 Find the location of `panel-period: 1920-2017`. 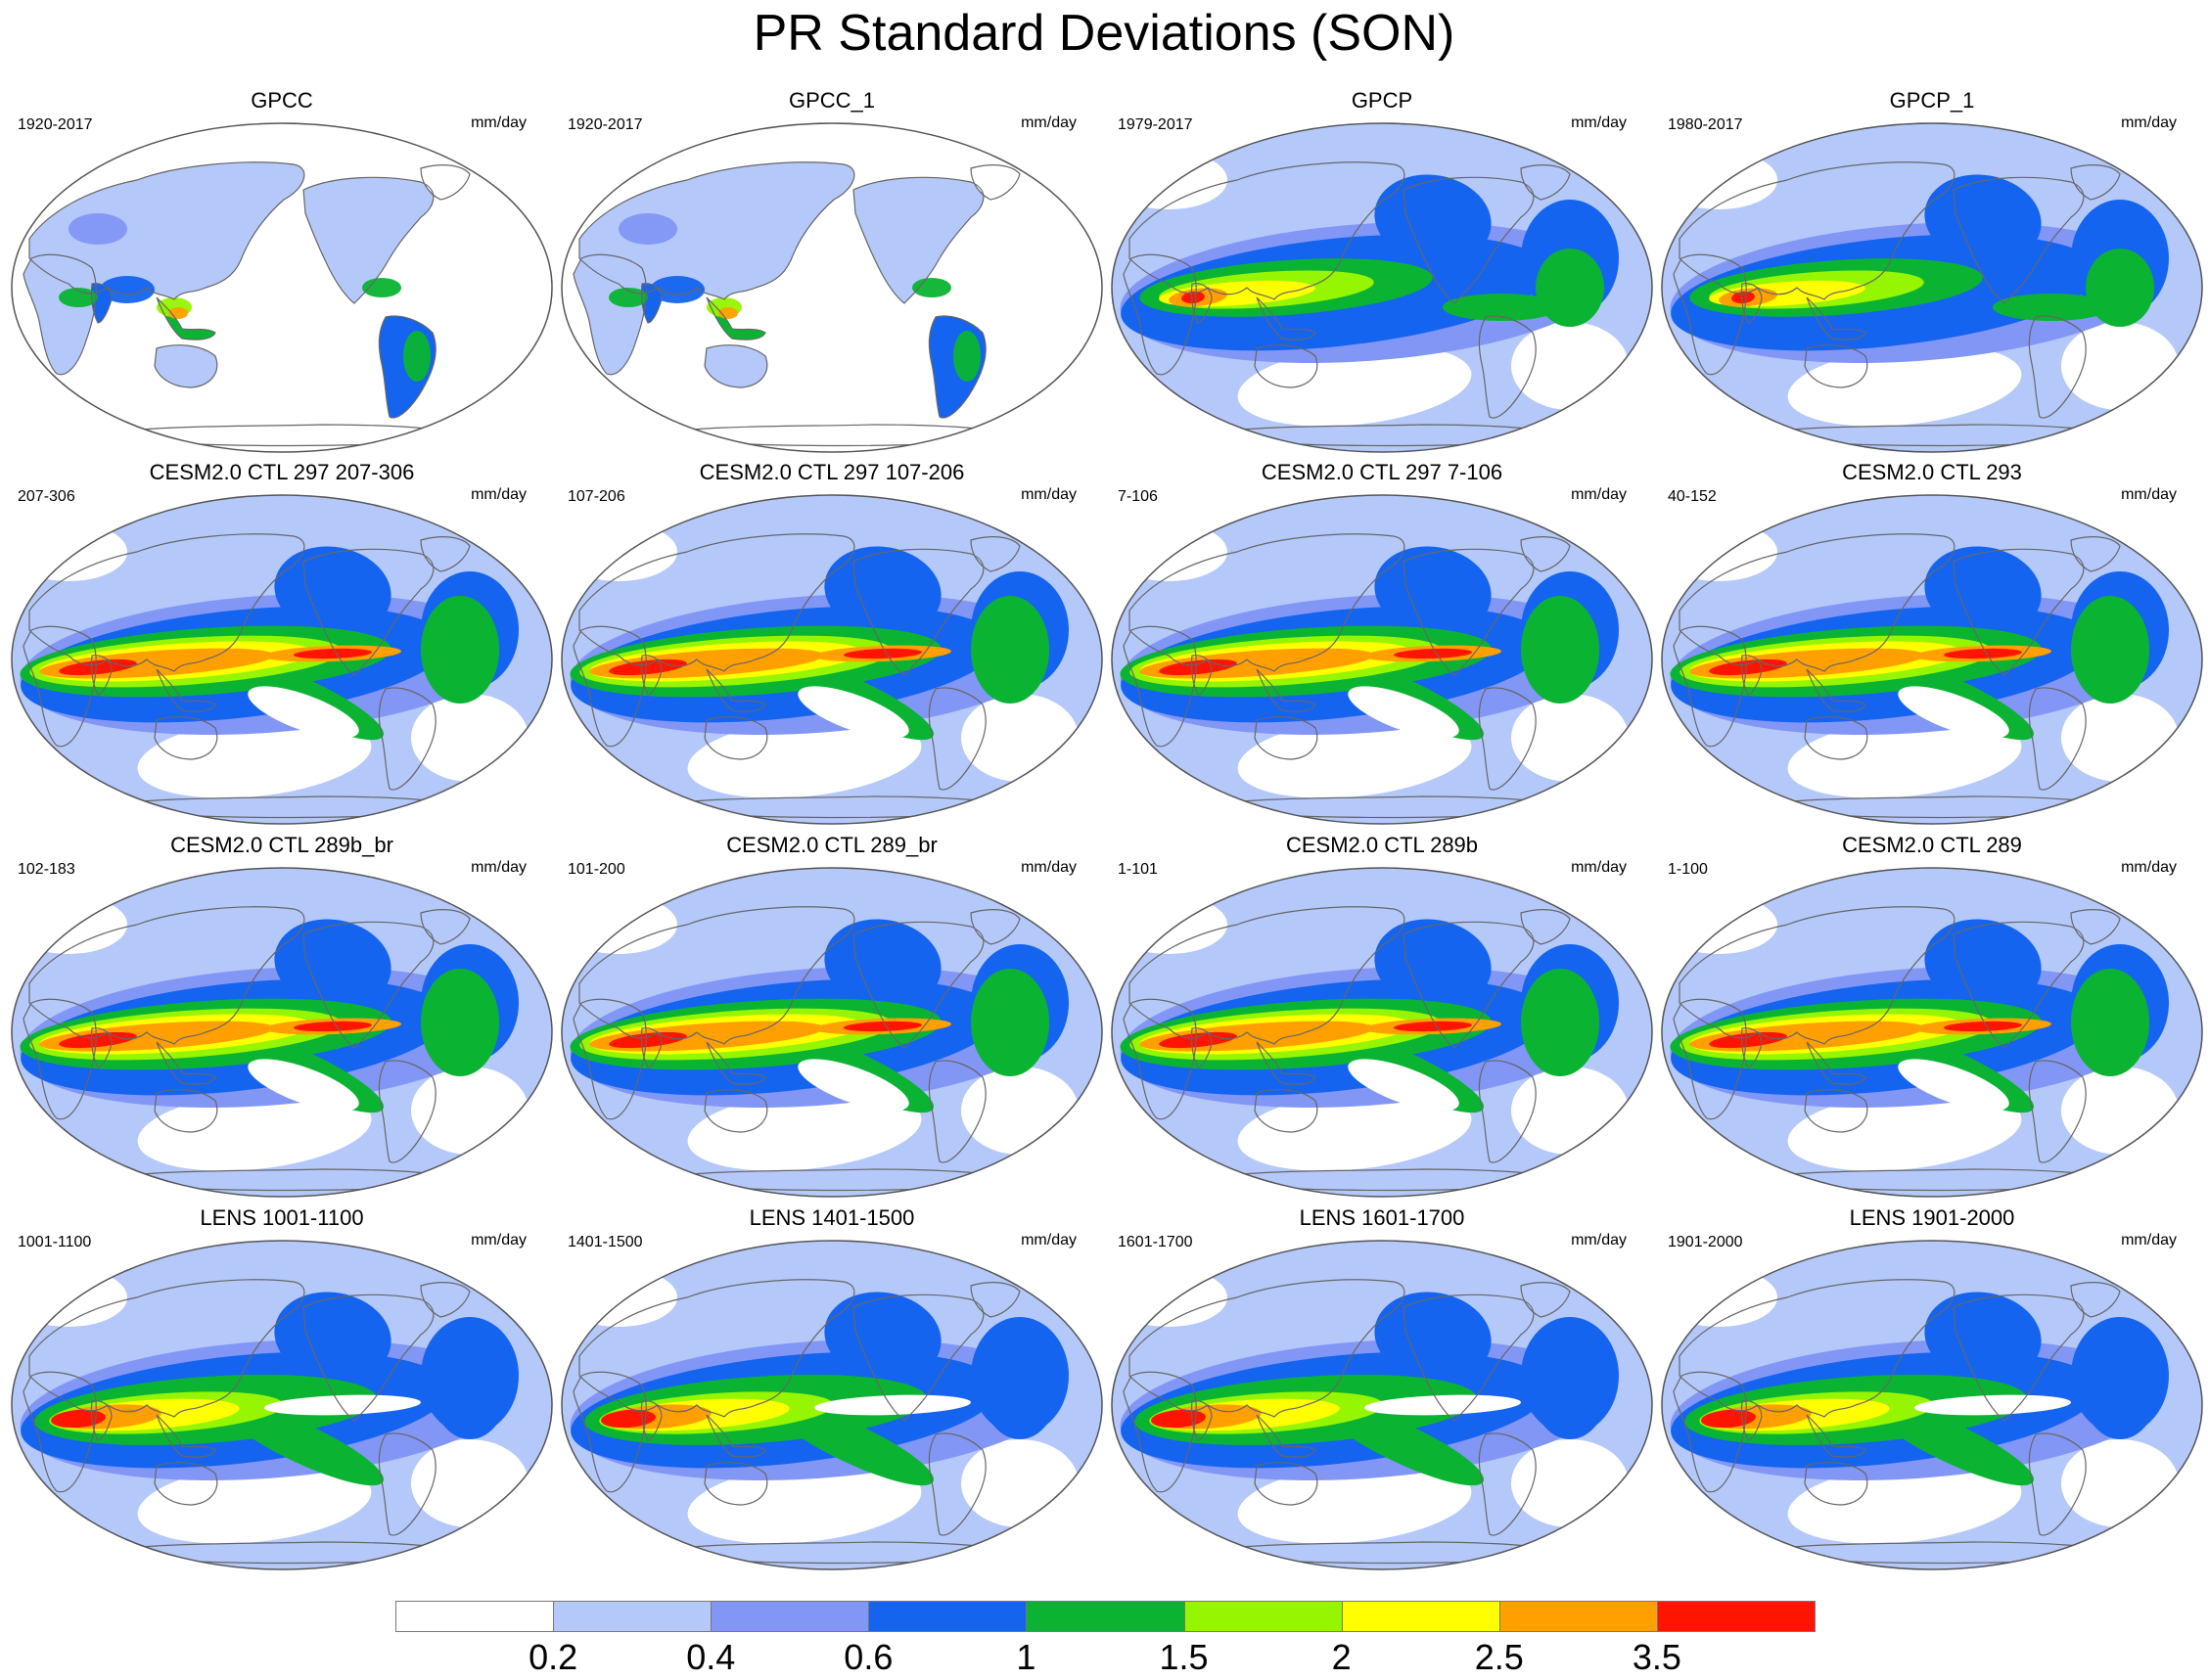

panel-period: 1920-2017 is located at coordinates (55, 124).